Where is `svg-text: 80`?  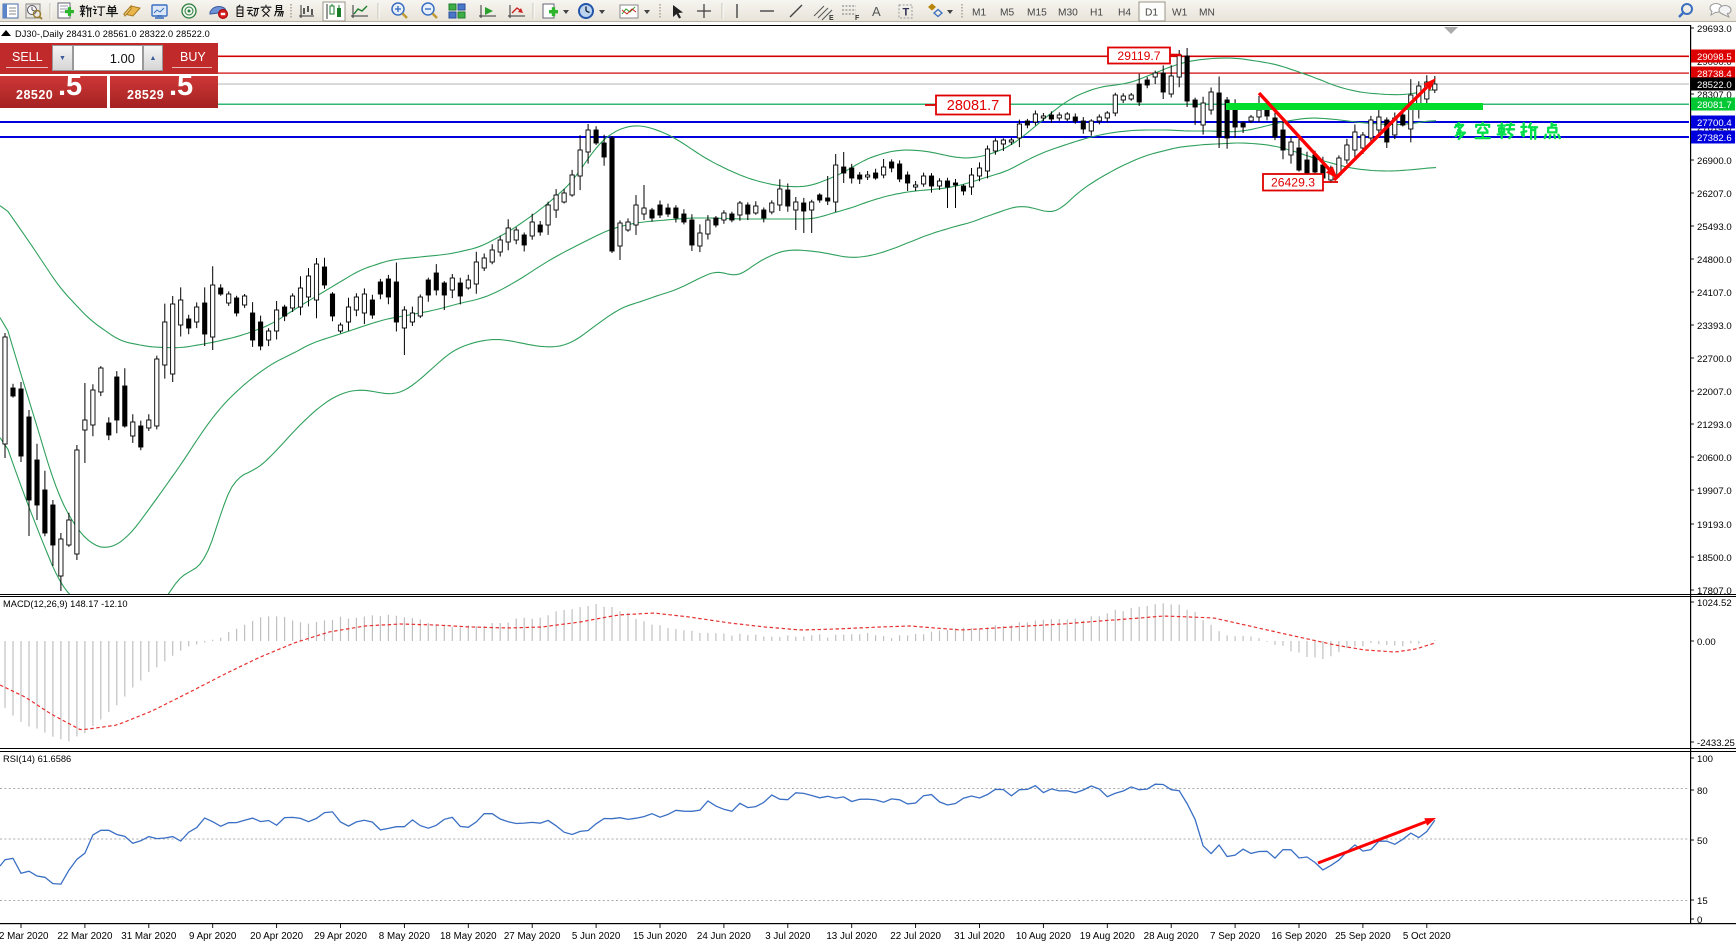 svg-text: 80 is located at coordinates (1702, 791).